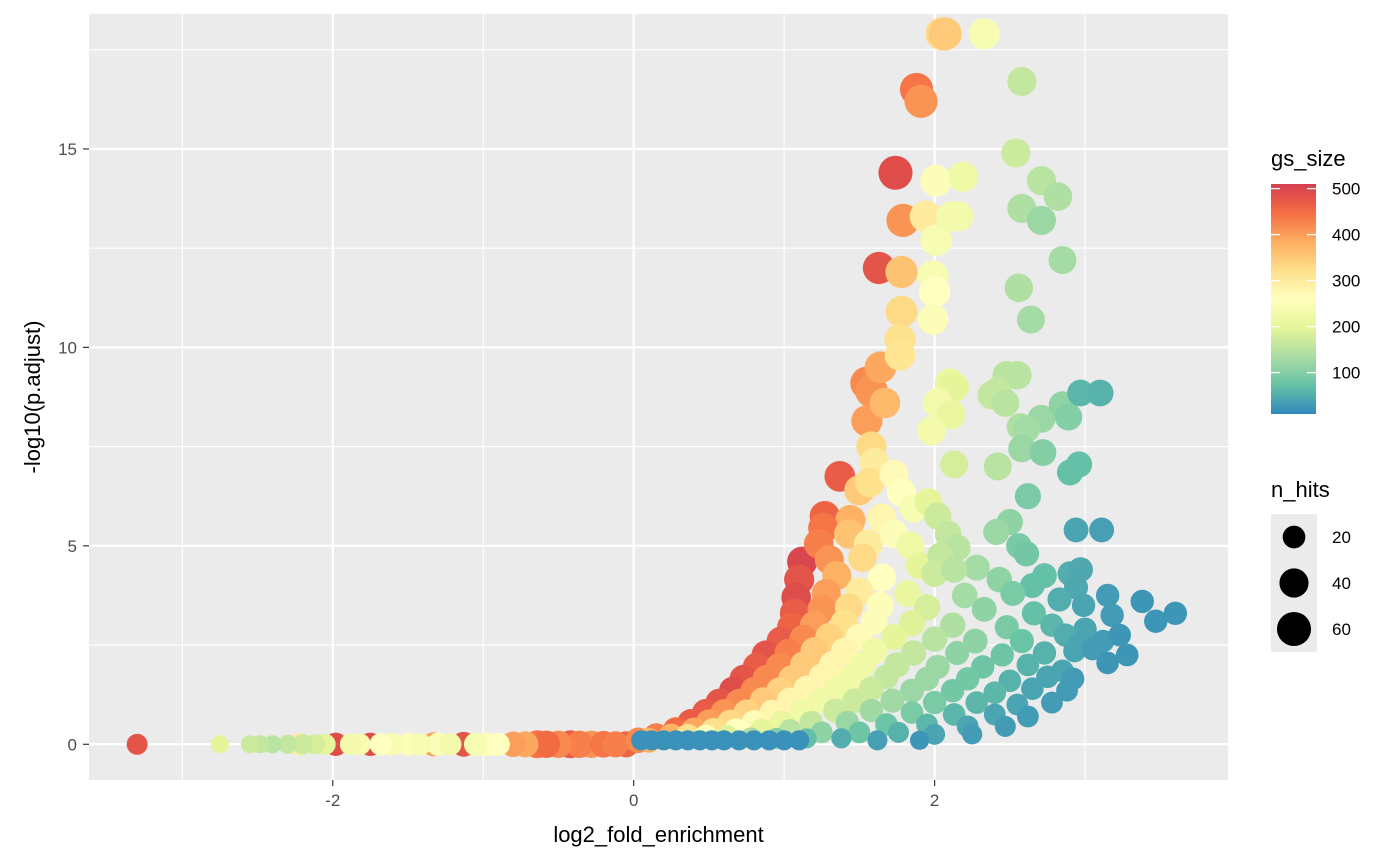 The image size is (1400, 865). What do you see at coordinates (1341, 583) in the screenshot?
I see `size-legend-label: 40` at bounding box center [1341, 583].